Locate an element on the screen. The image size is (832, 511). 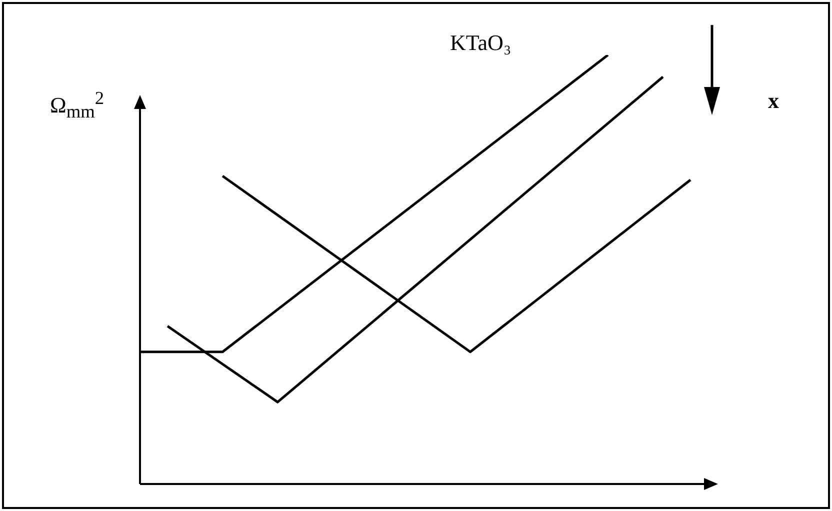
text: x is located at coordinates (773, 101).